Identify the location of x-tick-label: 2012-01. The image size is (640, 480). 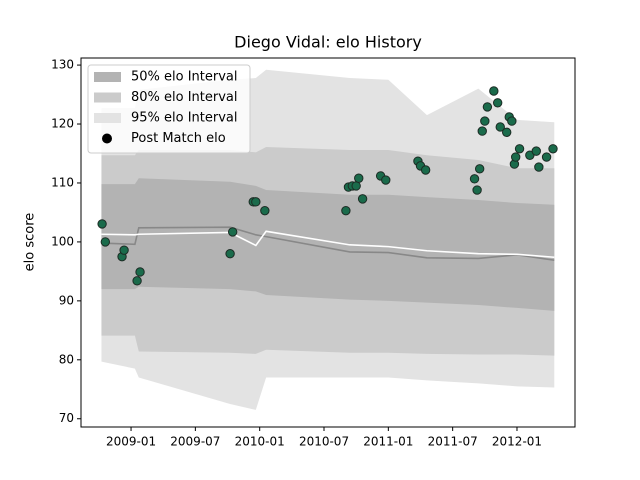
(517, 442).